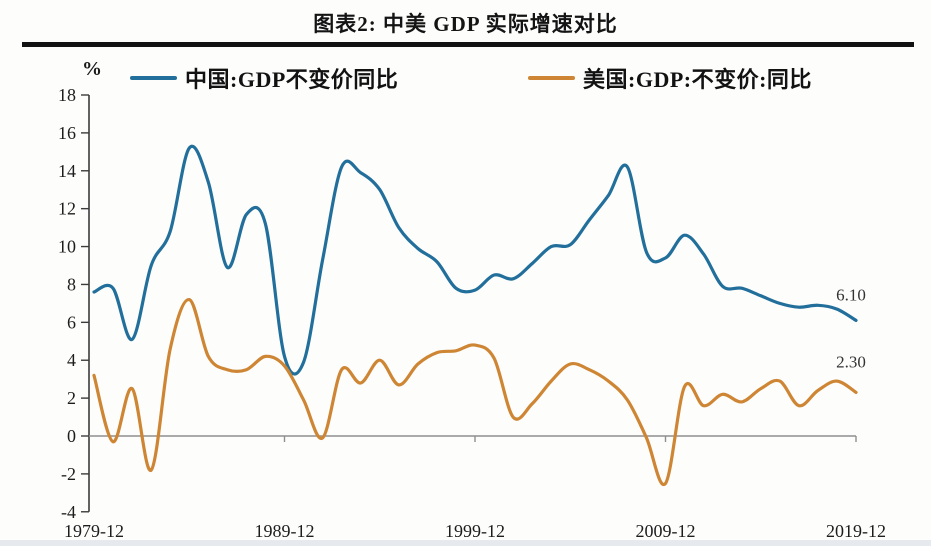 This screenshot has width=931, height=546. What do you see at coordinates (67, 171) in the screenshot?
I see `y-axis-tick-label: 14` at bounding box center [67, 171].